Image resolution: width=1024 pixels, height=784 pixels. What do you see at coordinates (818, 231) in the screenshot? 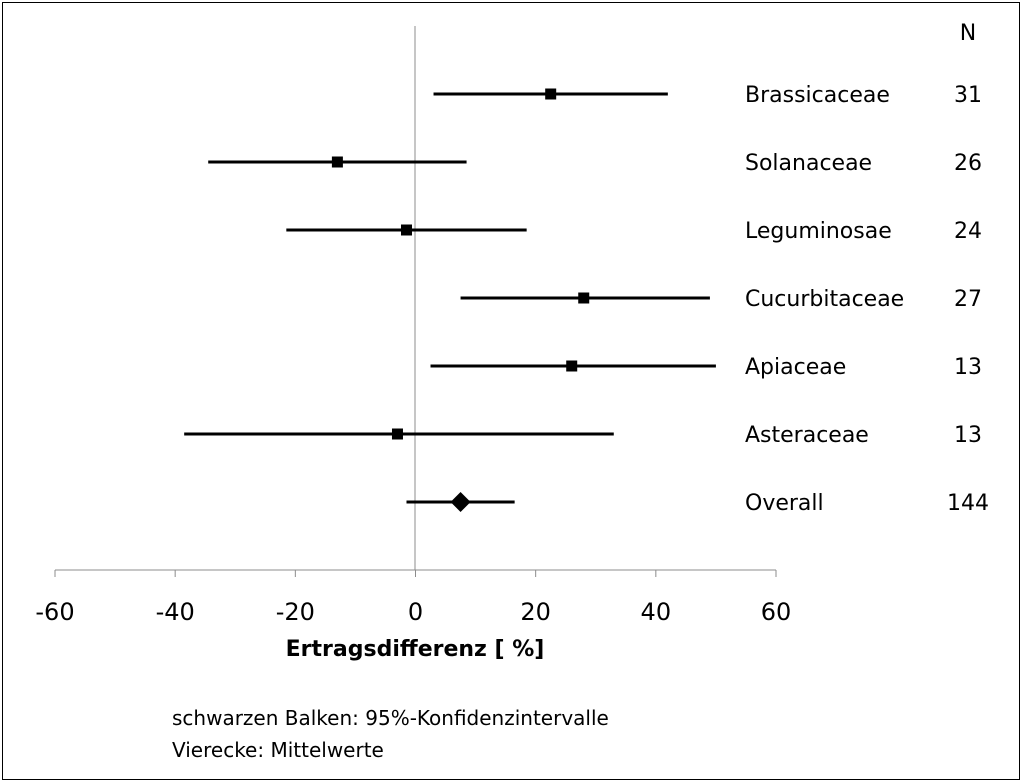
I see `row-label: Leguminosae` at bounding box center [818, 231].